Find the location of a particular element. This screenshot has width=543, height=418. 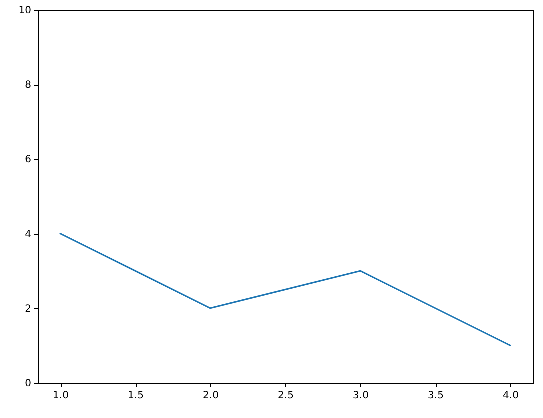

x-tick-label: 3.5 is located at coordinates (436, 396).